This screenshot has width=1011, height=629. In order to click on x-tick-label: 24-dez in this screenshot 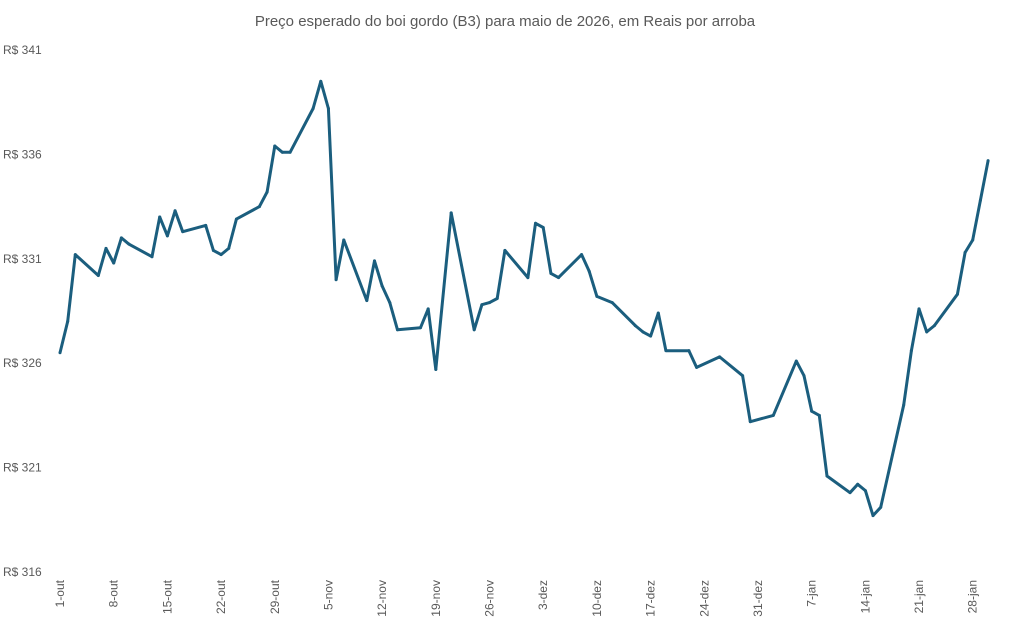, I will do `click(704, 598)`.